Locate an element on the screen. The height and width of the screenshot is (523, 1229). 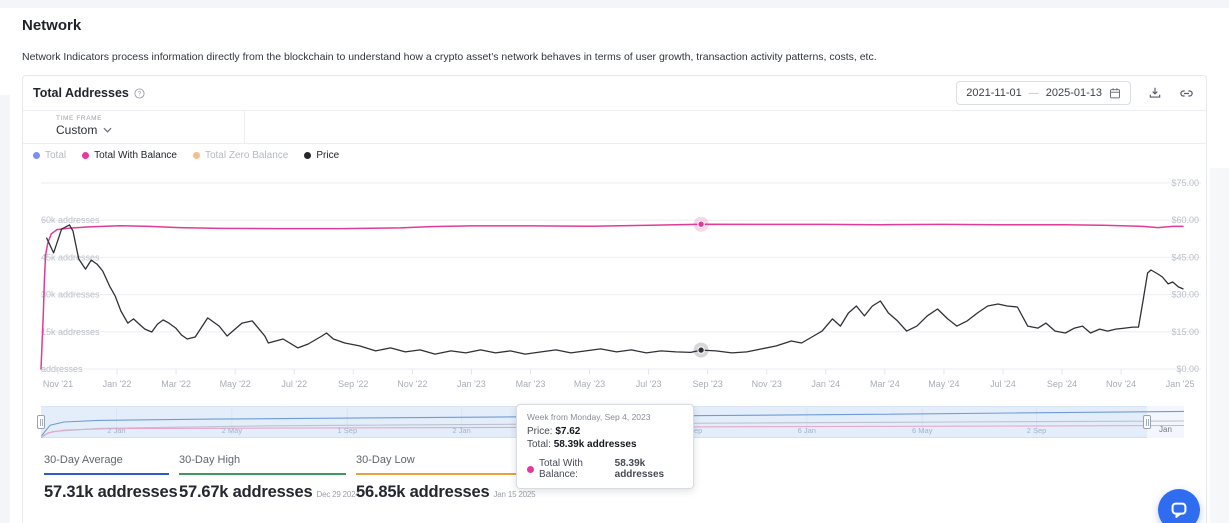
legend-item-total: Total is located at coordinates (49, 155).